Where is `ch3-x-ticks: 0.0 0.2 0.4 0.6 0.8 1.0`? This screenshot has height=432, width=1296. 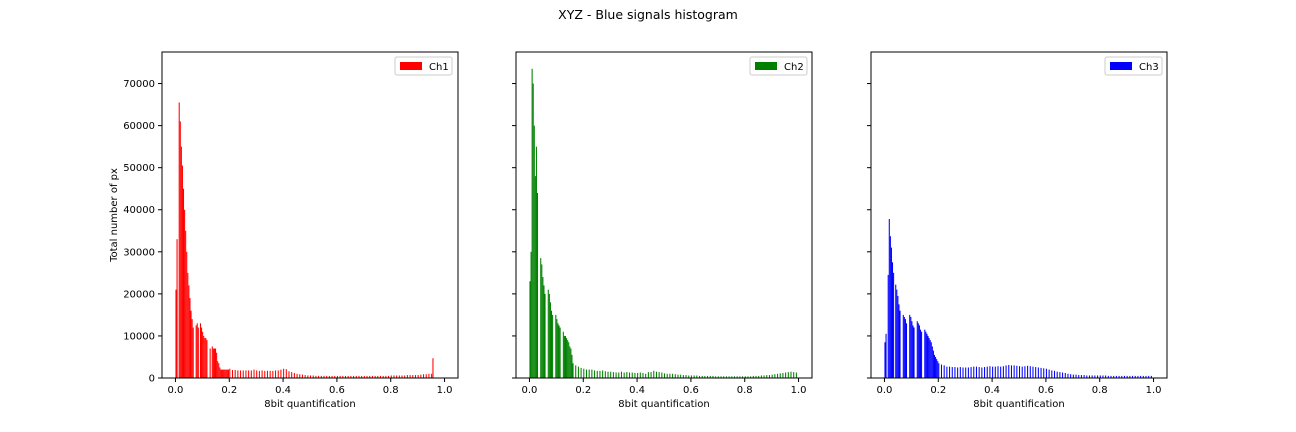
ch3-x-ticks: 0.0 0.2 0.4 0.6 0.8 1.0 is located at coordinates (1019, 387).